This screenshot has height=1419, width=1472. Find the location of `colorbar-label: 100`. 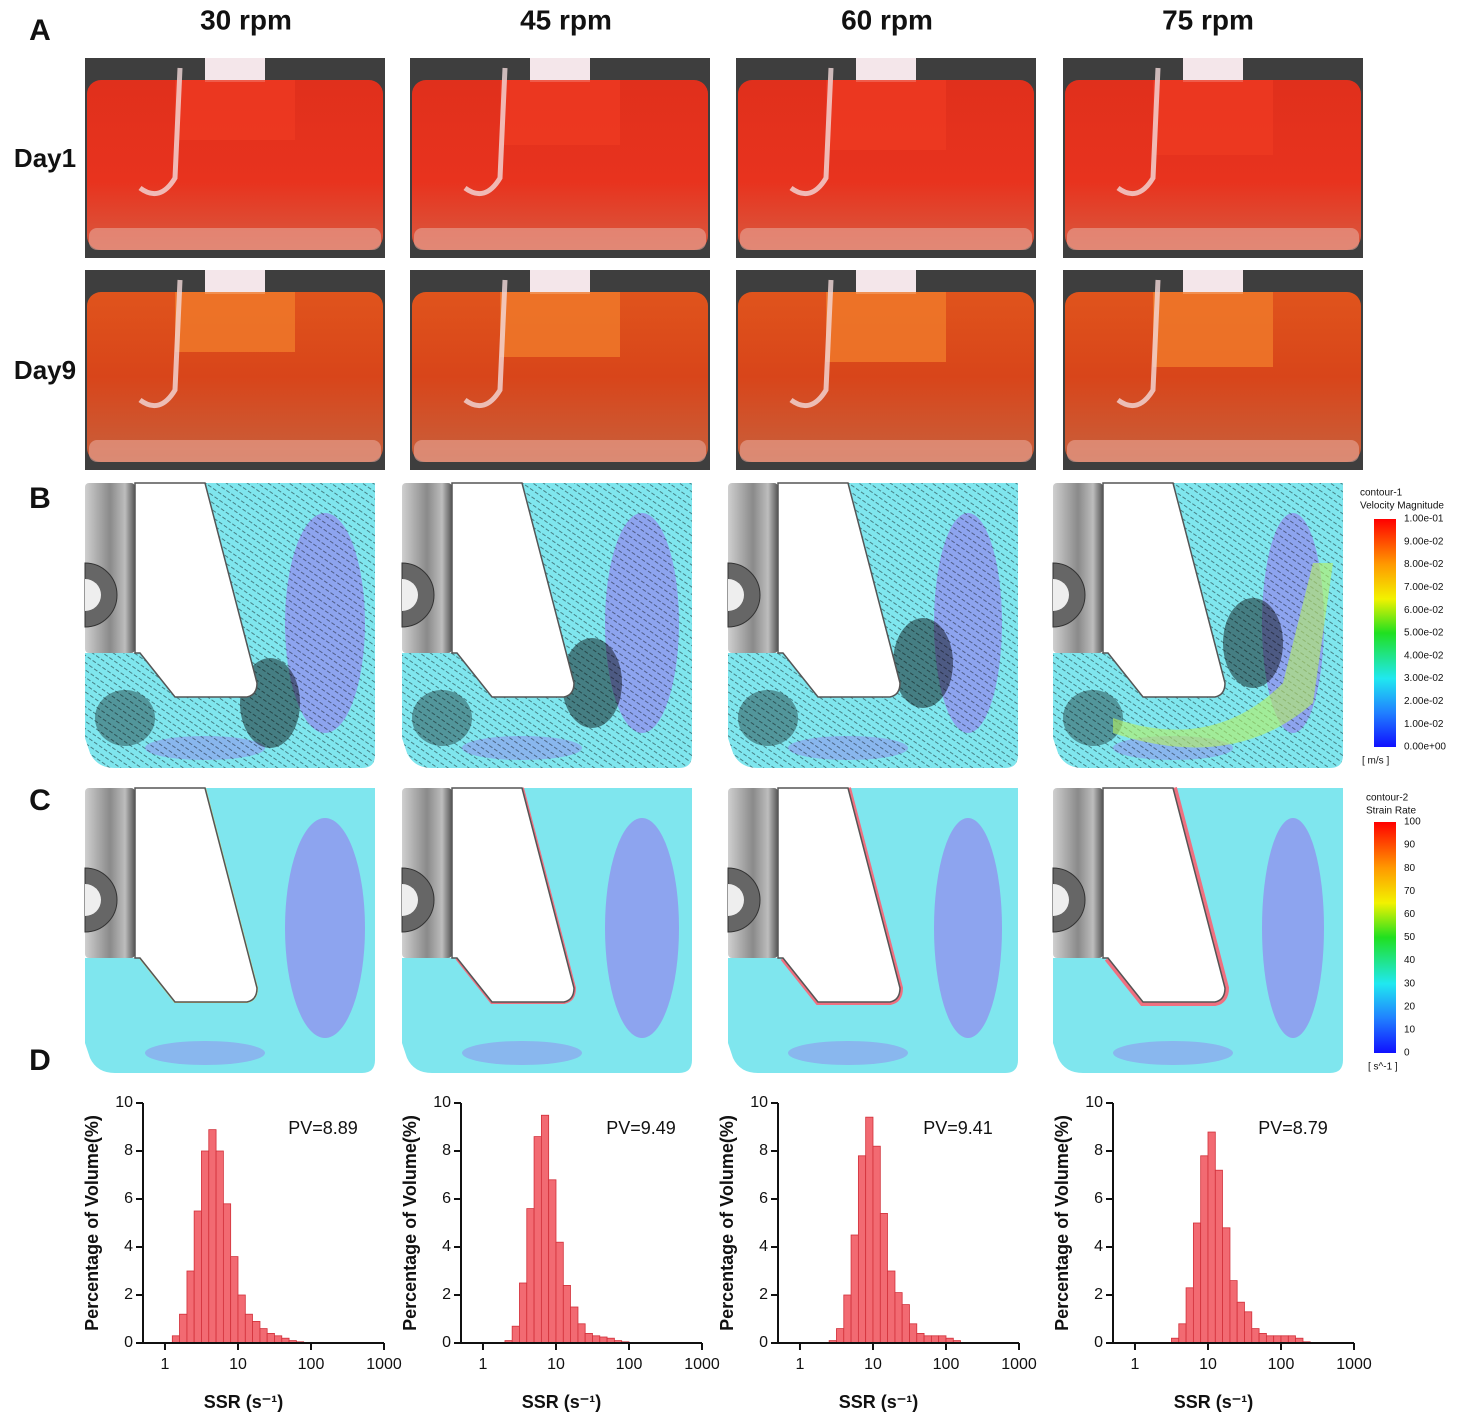

colorbar-label: 100 is located at coordinates (1412, 822).